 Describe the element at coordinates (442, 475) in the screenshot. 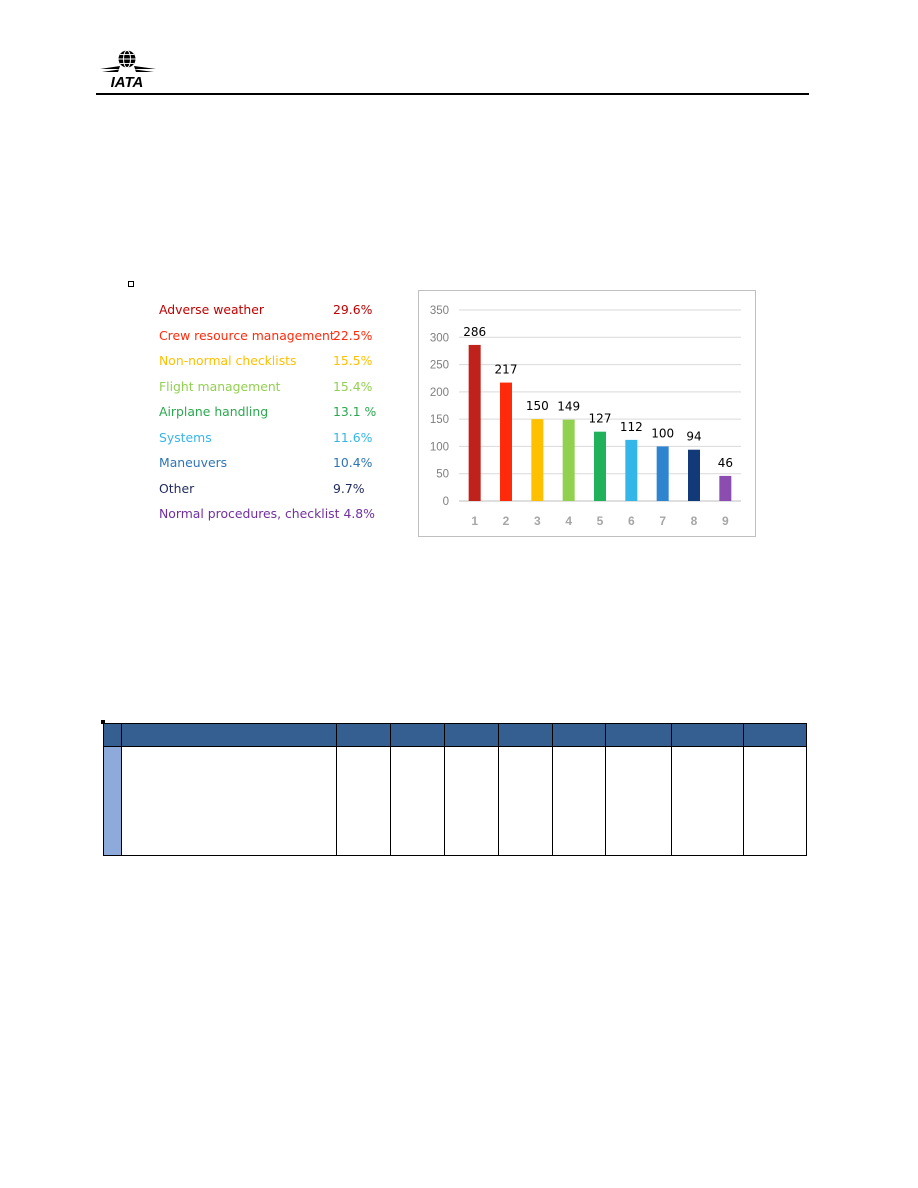

I see `y-tick-label: 50` at that location.